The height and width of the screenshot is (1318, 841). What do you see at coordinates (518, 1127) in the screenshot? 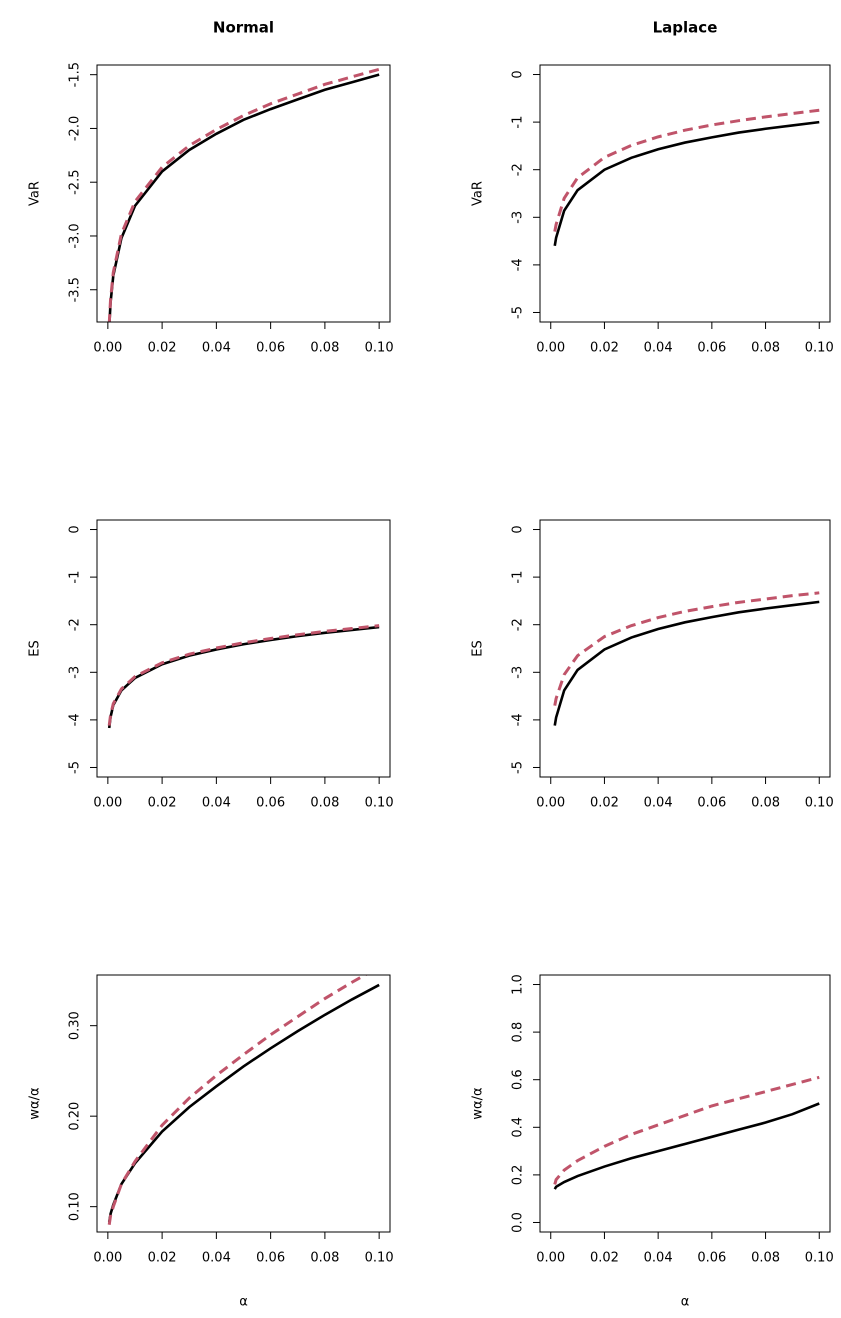
I see `y-tick-label: 0.4` at bounding box center [518, 1127].